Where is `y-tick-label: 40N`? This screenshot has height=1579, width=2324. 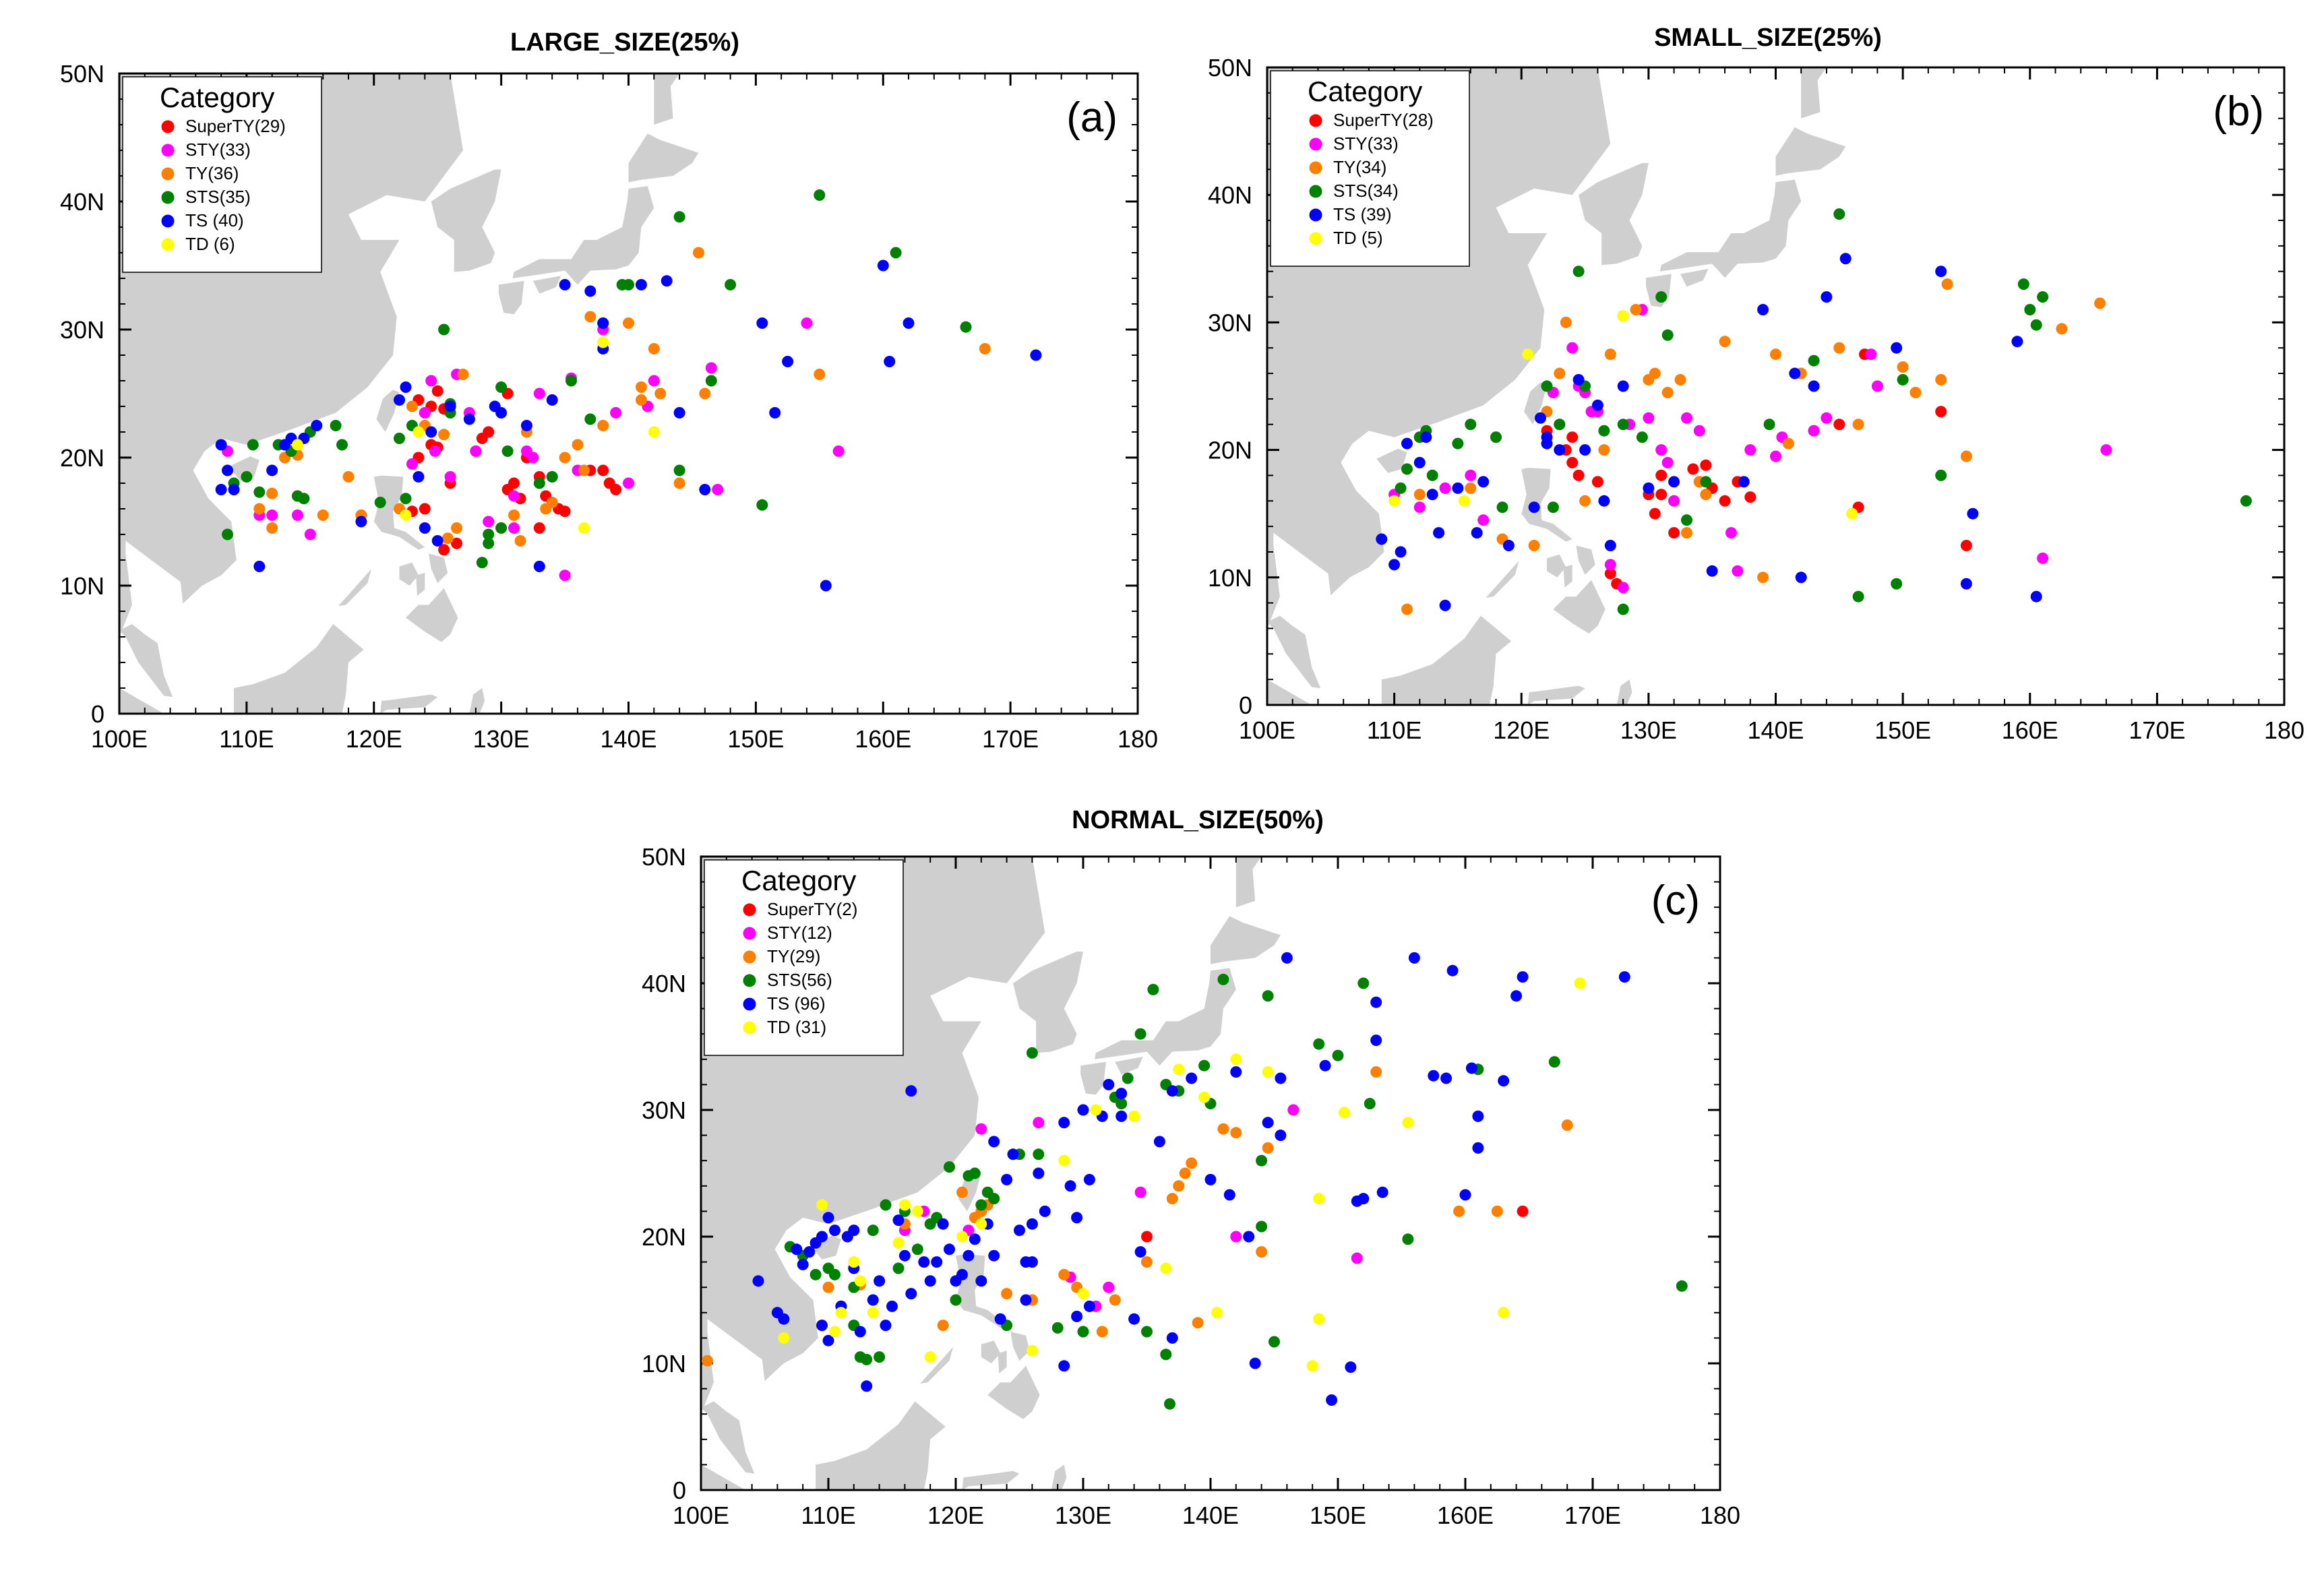
y-tick-label: 40N is located at coordinates (1230, 195).